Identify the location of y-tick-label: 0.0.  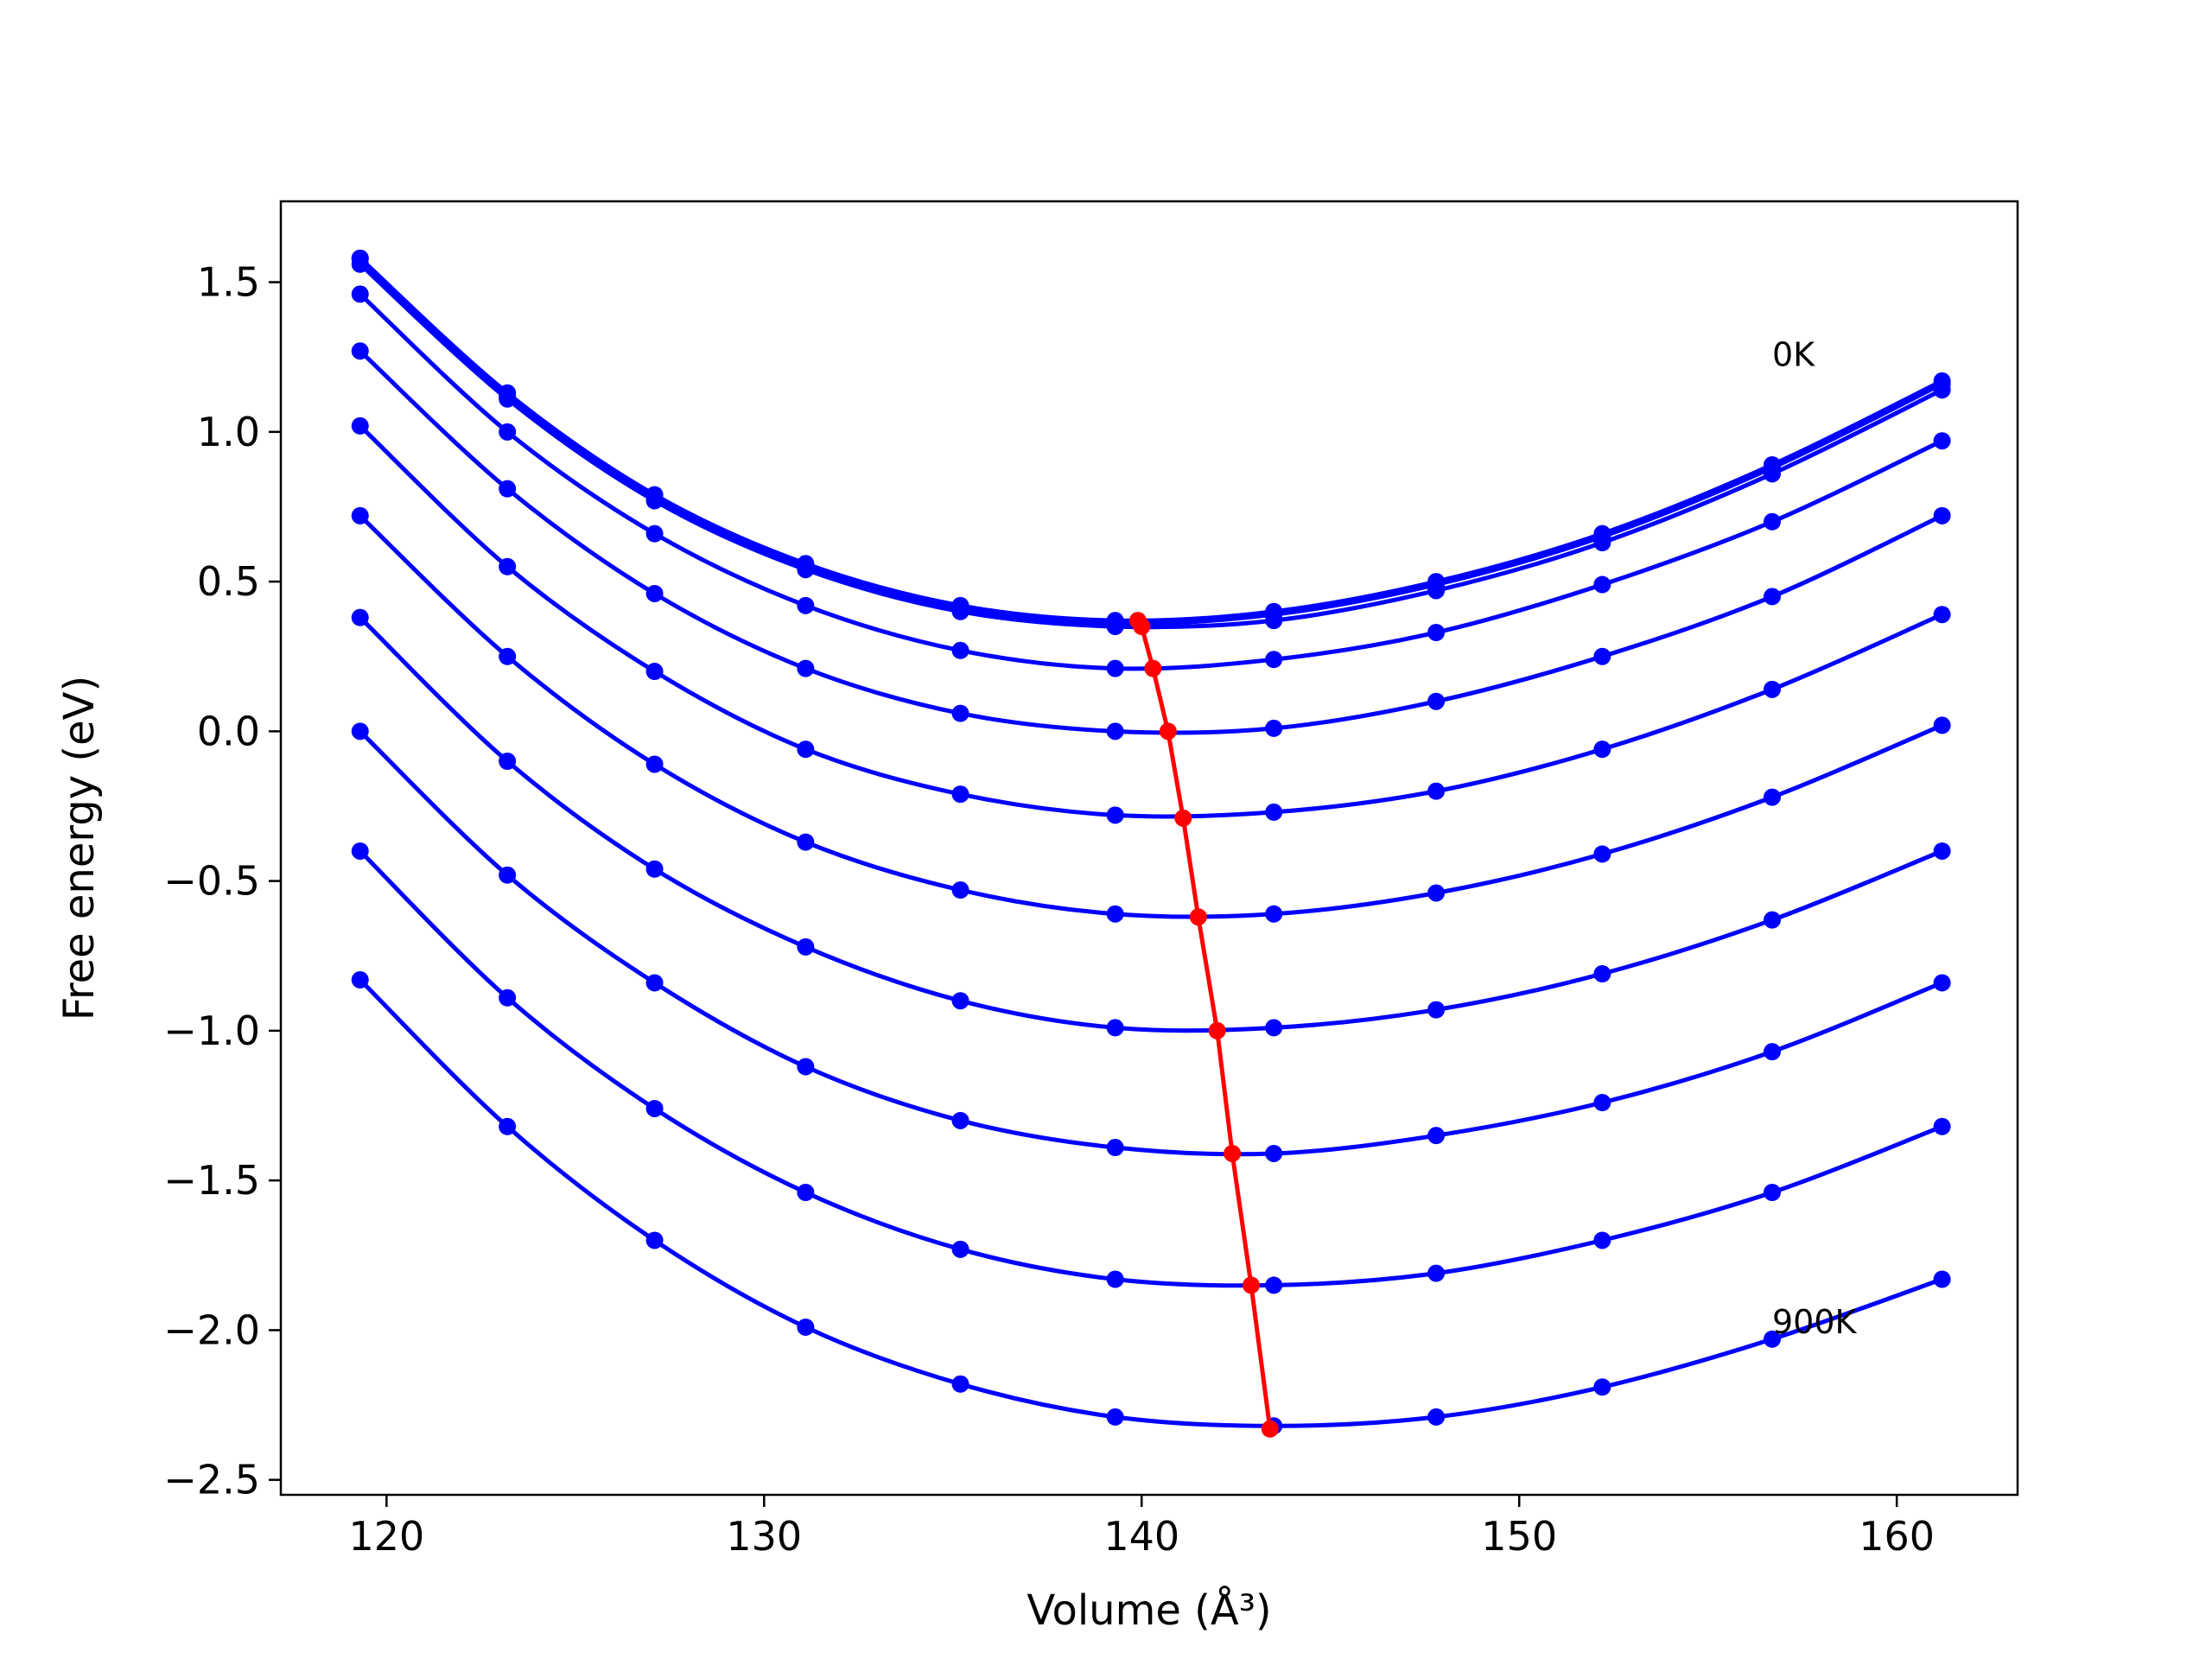
(229, 731).